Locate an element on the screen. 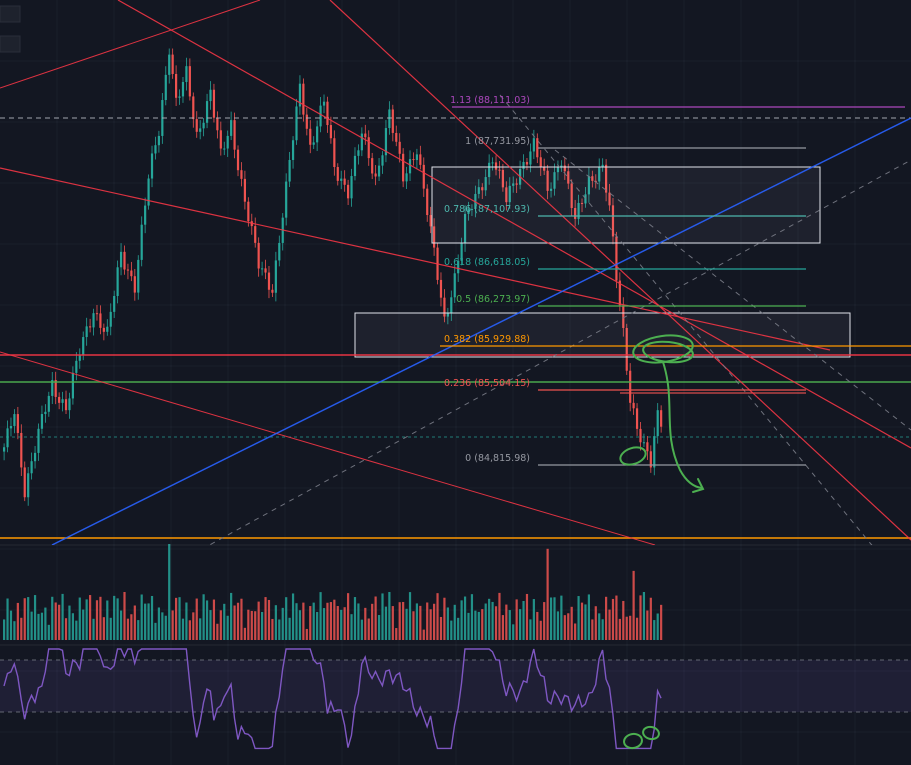 Image resolution: width=911 pixels, height=765 pixels. oscillator-plot is located at coordinates (455, 699).